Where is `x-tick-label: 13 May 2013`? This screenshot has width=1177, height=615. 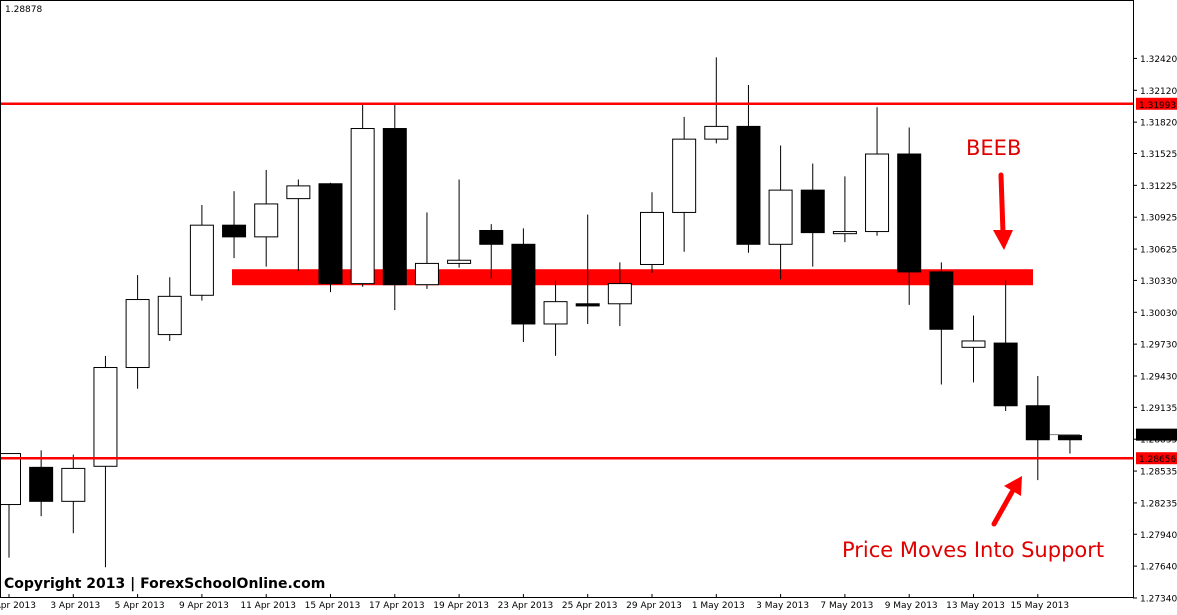 x-tick-label: 13 May 2013 is located at coordinates (975, 606).